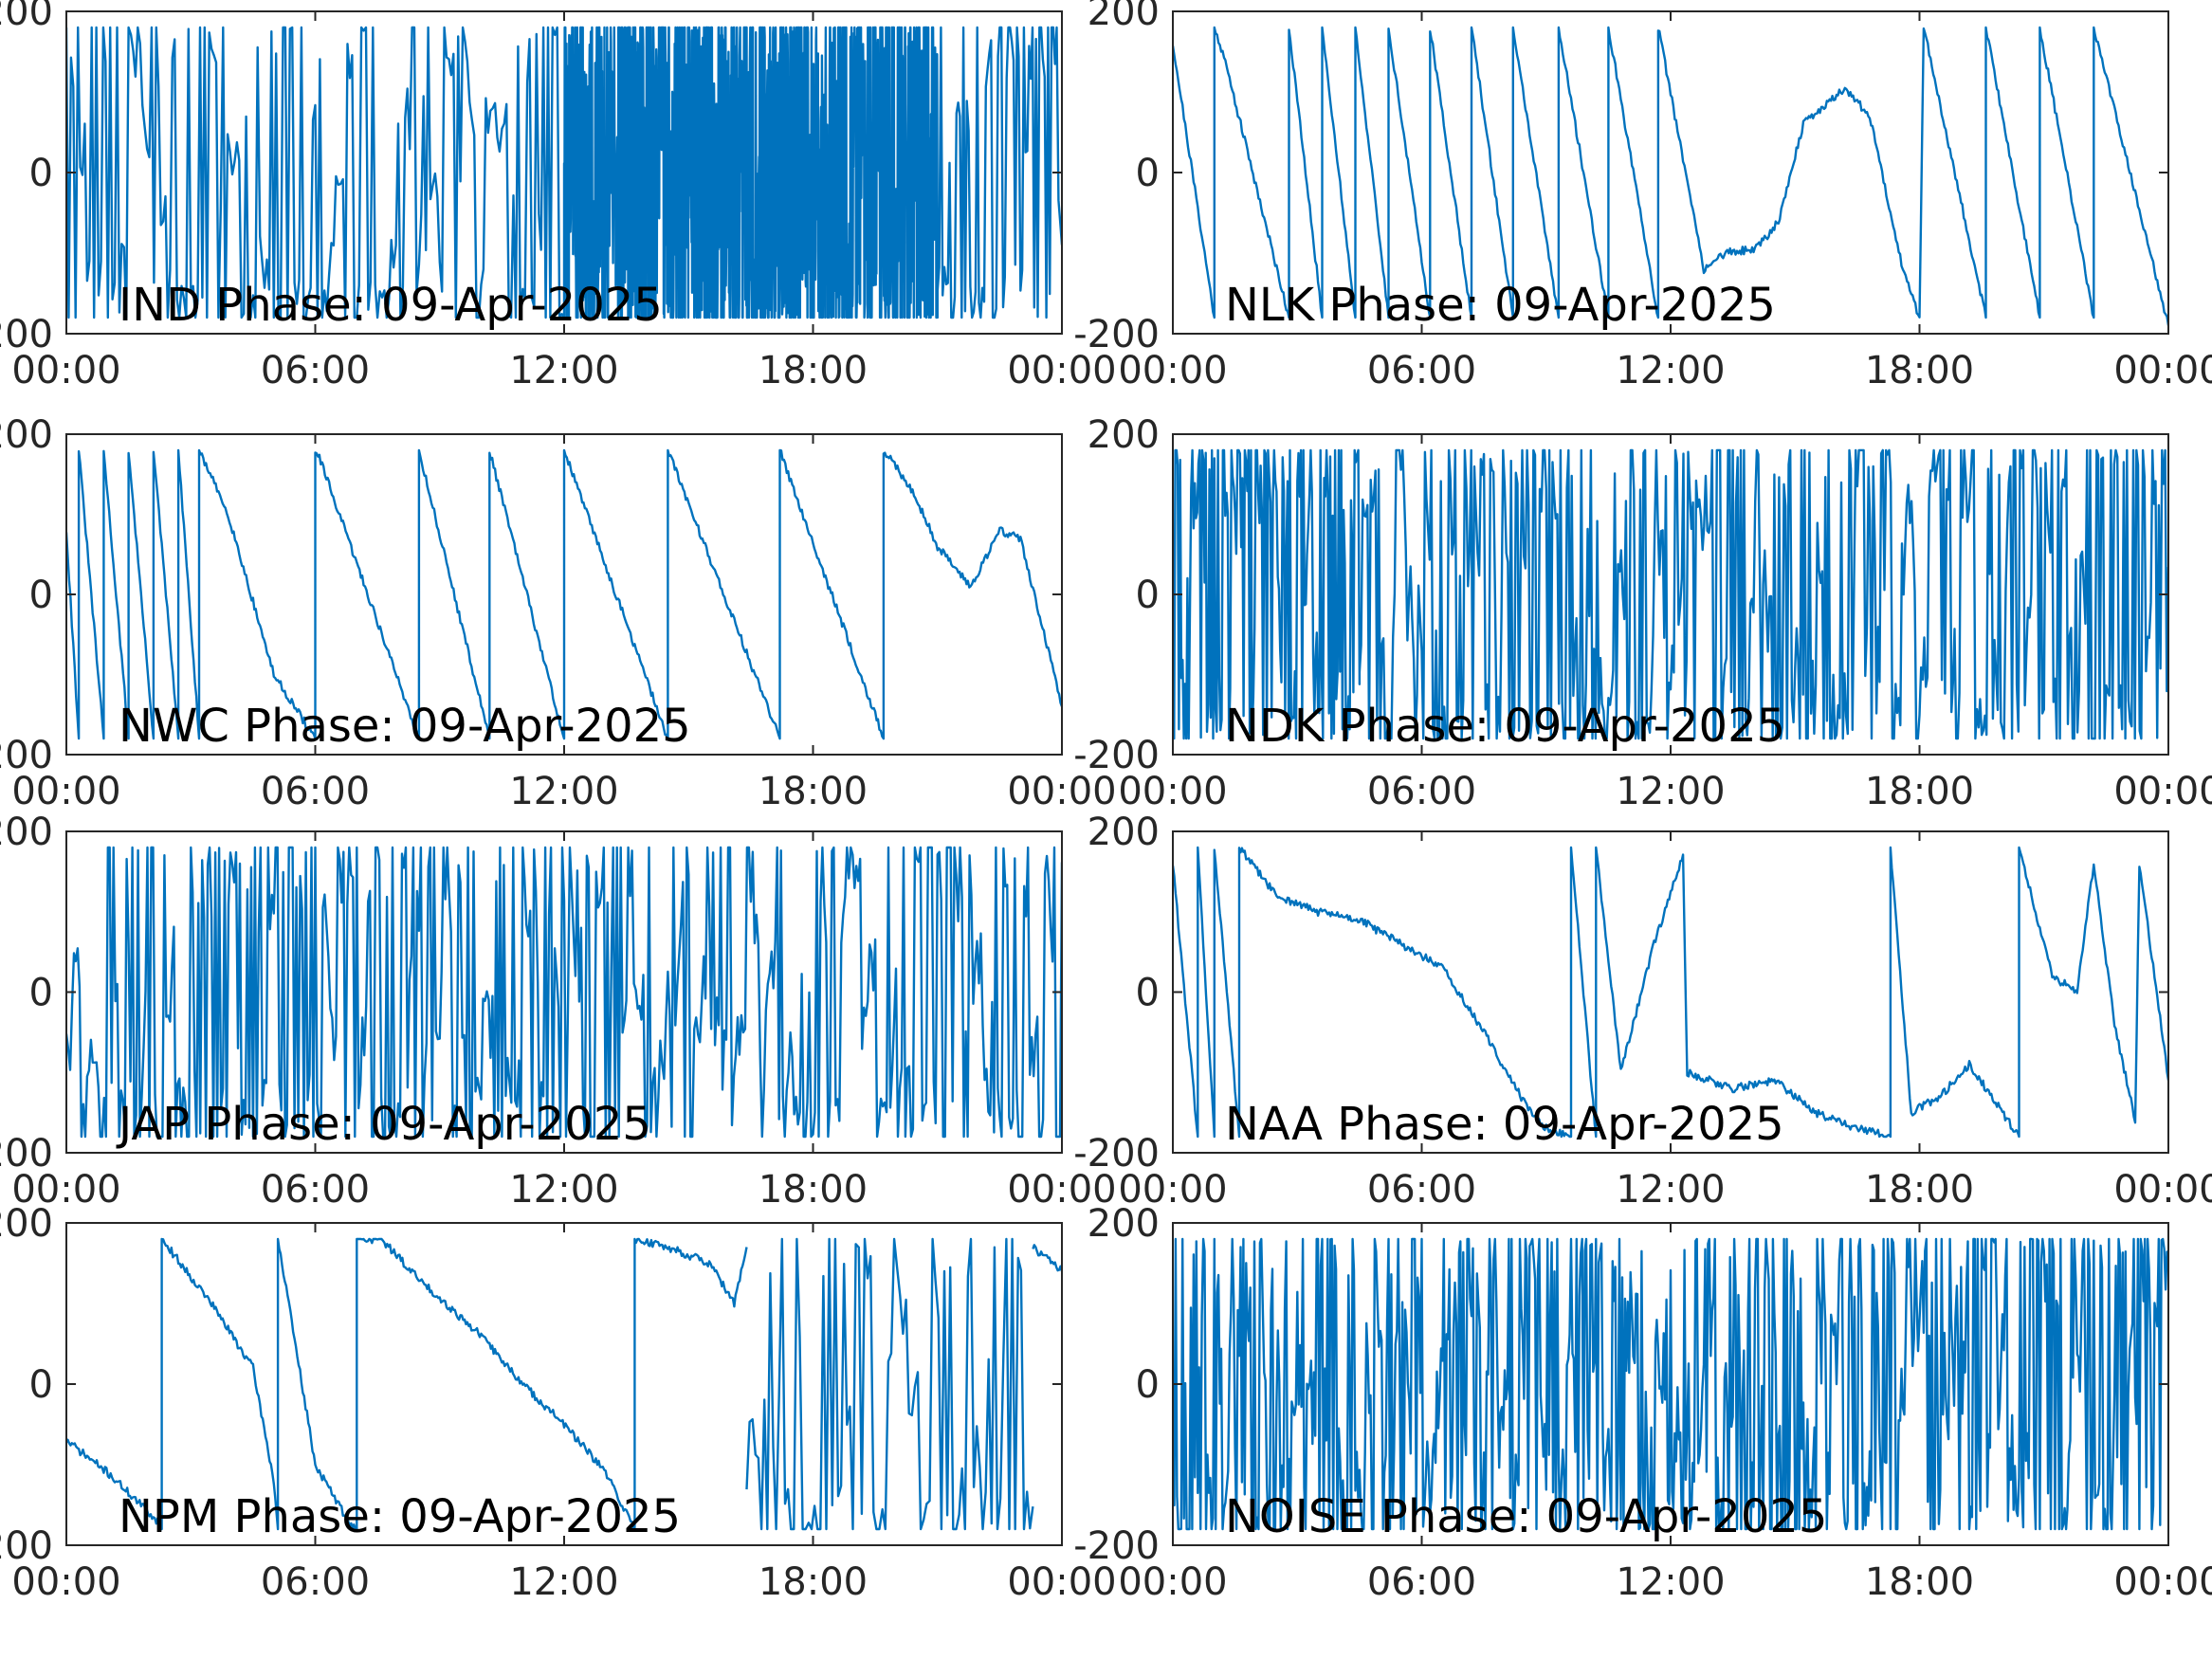  I want to click on panel-title: NWC Phase: 09-Apr-2025, so click(405, 726).